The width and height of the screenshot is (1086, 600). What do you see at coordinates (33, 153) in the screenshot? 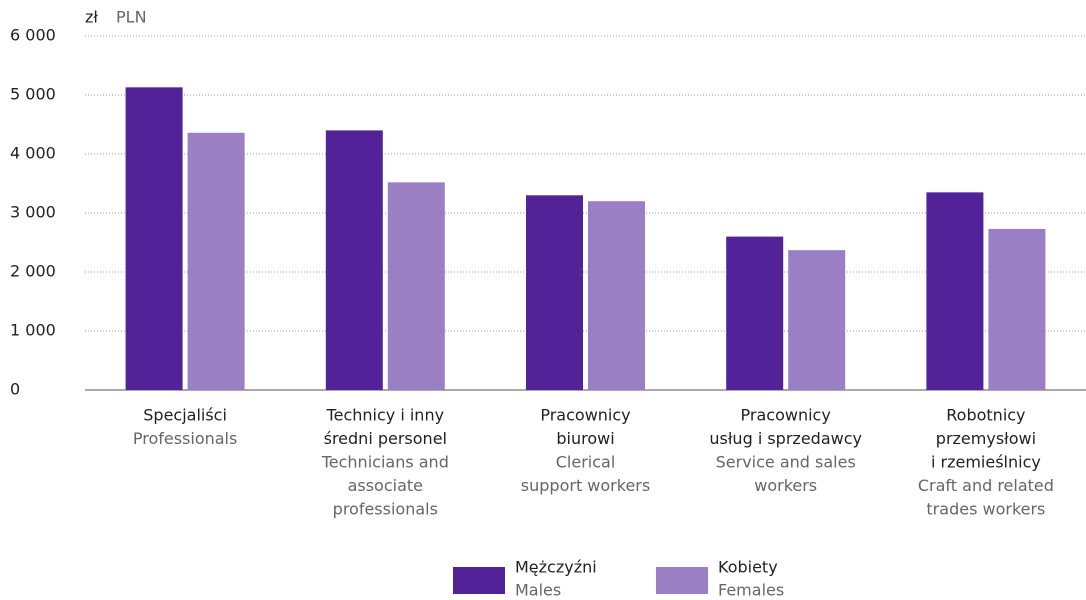
I see `y-tick-label: 4 000` at bounding box center [33, 153].